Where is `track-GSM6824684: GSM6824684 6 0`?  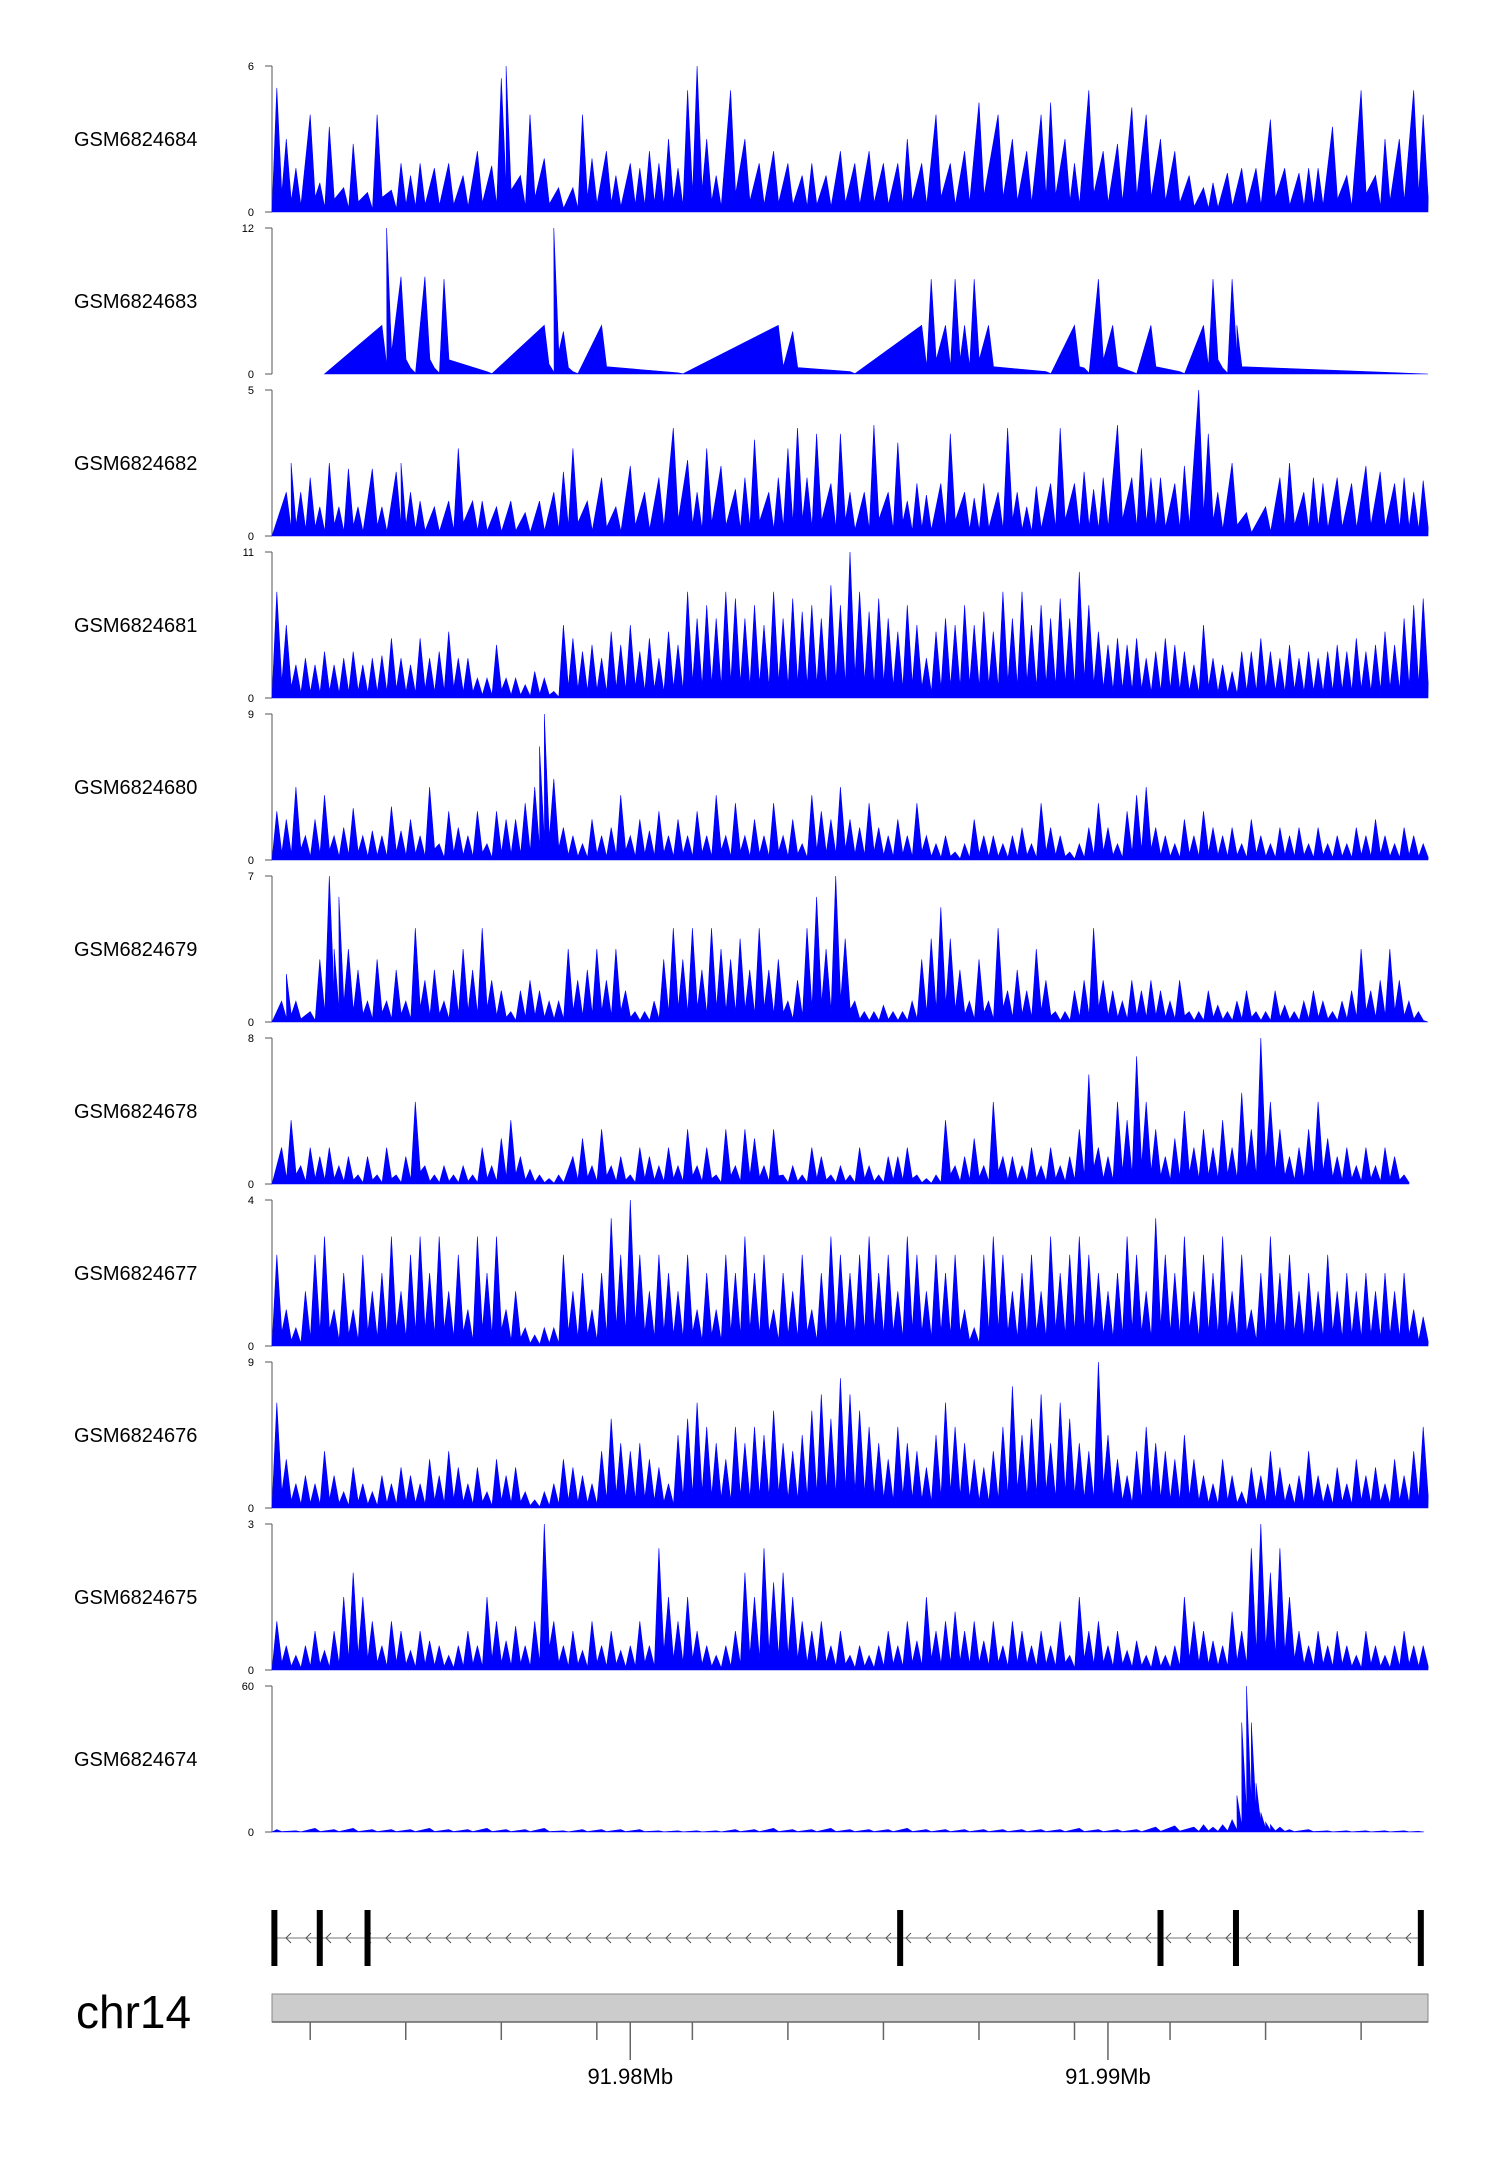 track-GSM6824684: GSM6824684 6 0 is located at coordinates (751, 140).